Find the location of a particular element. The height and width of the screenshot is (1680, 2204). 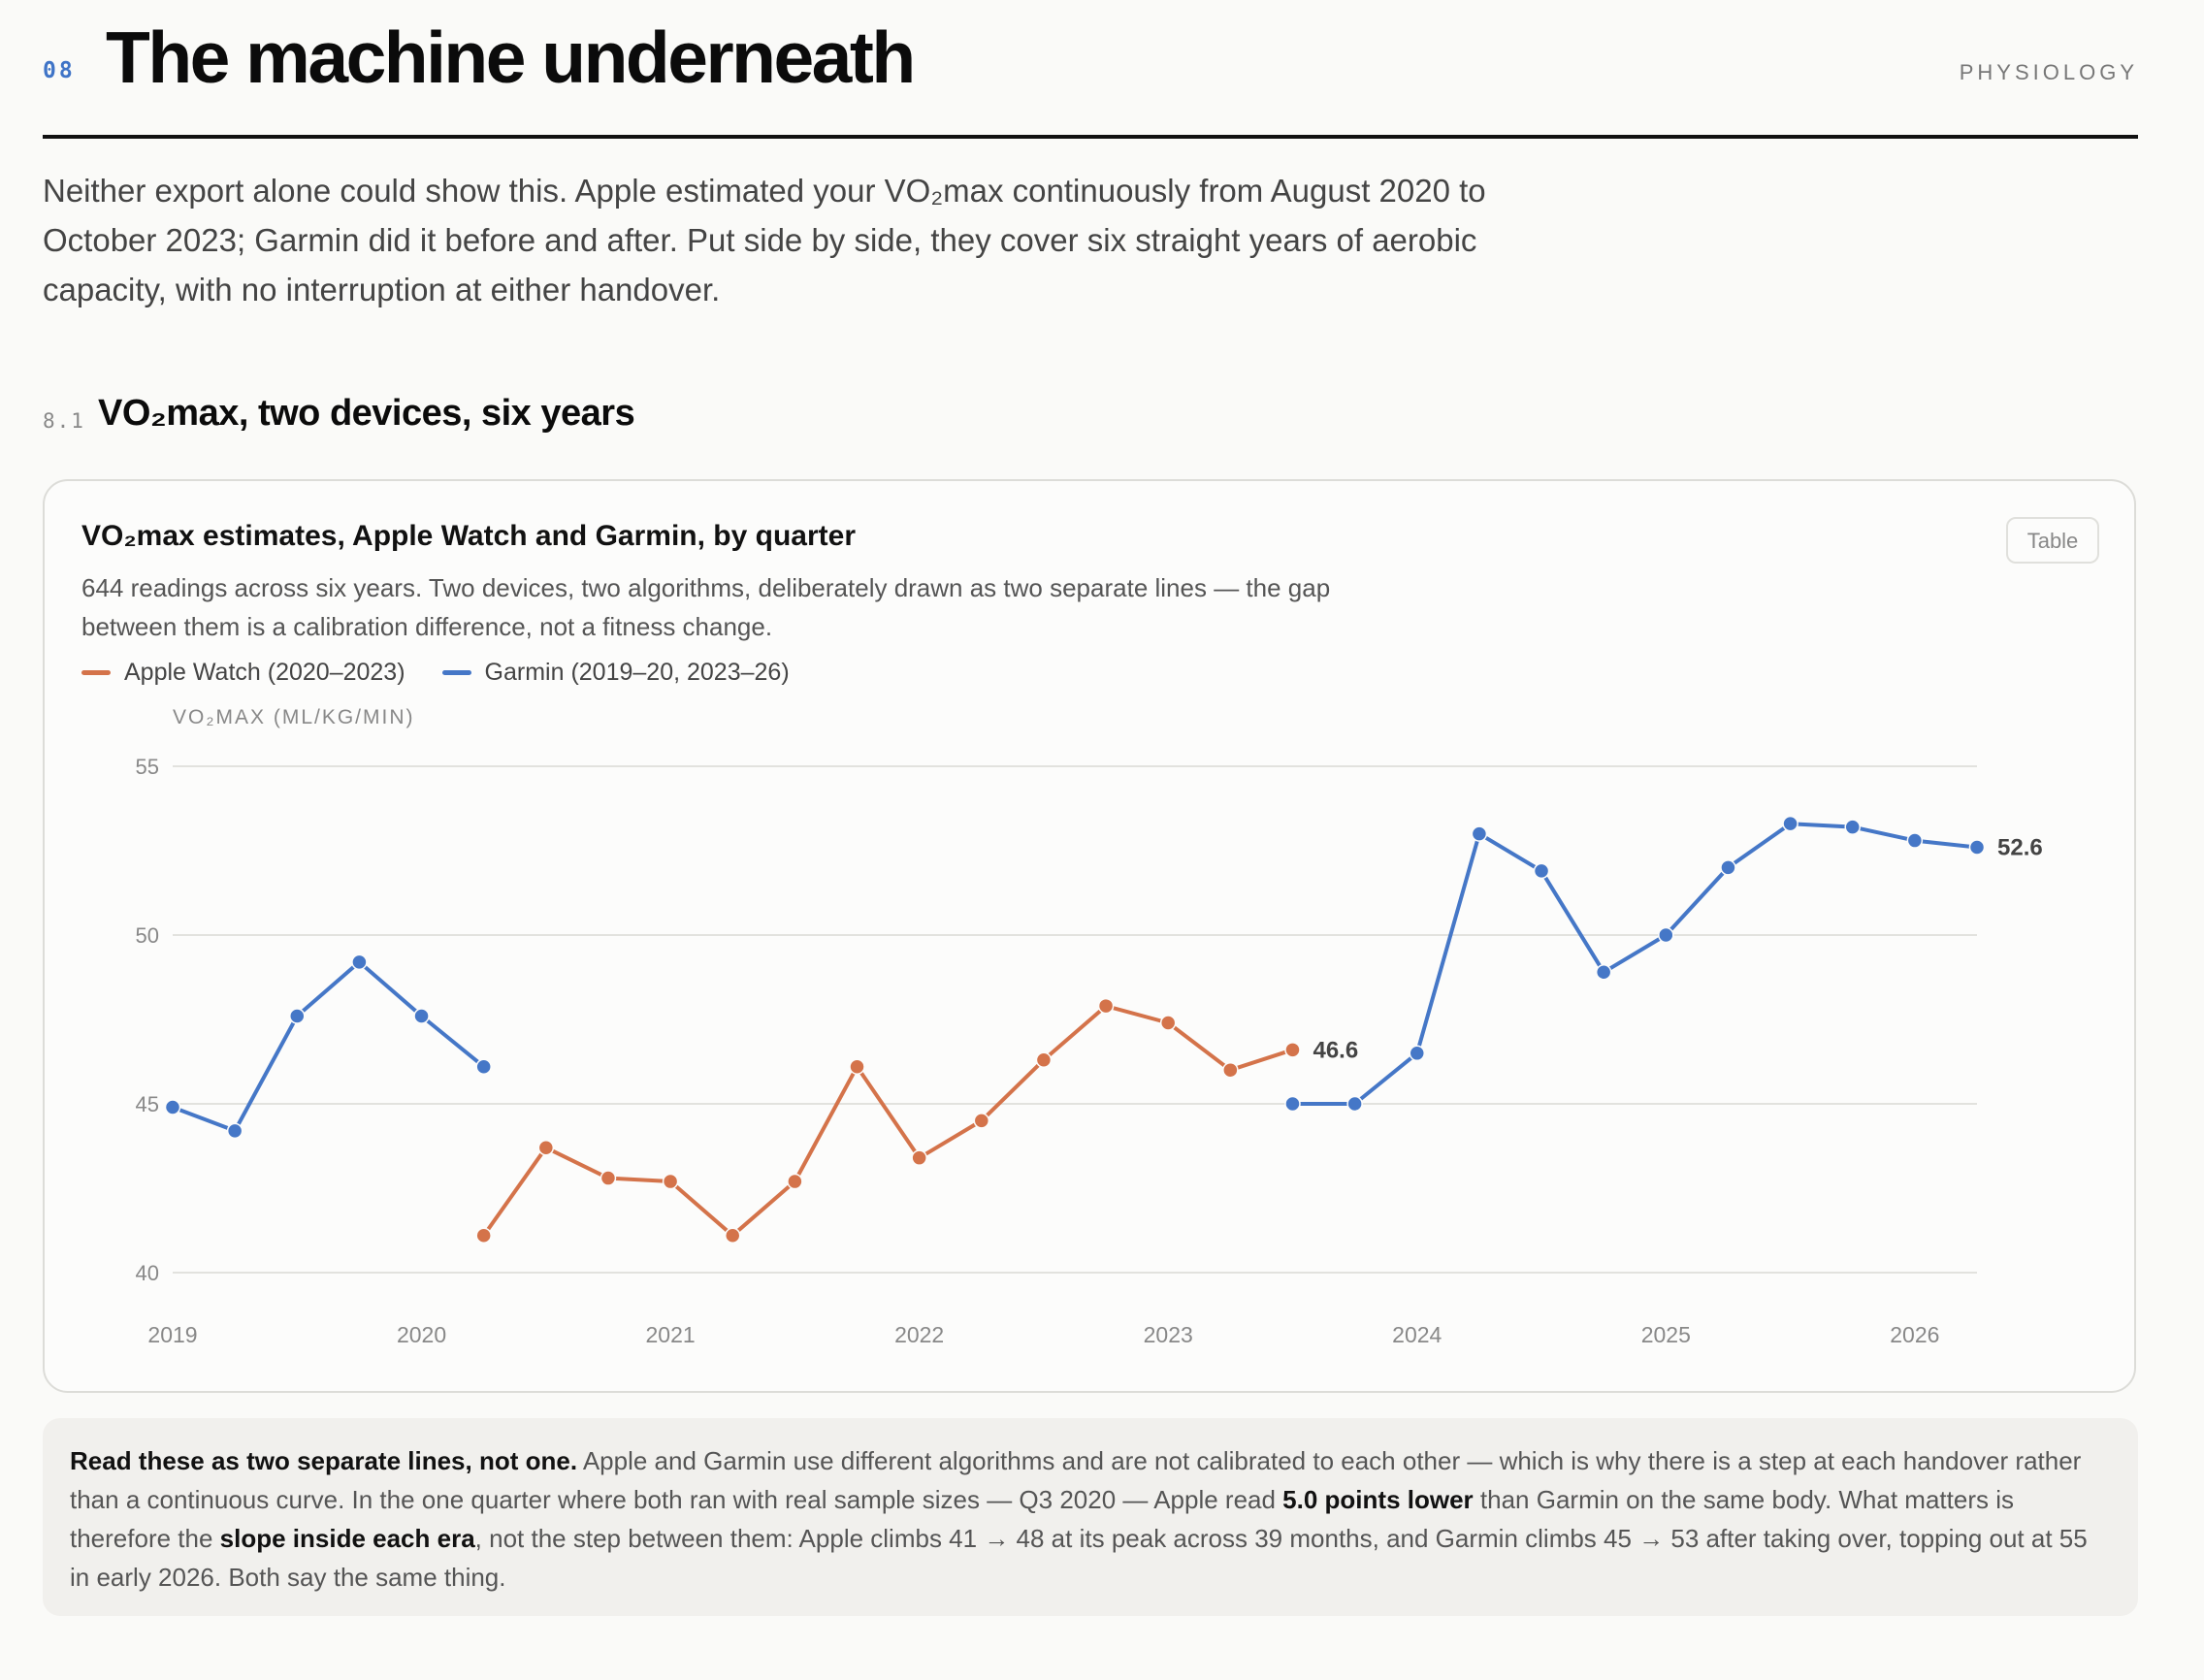

y-tick-labels: 40 45 50 55 is located at coordinates (147, 1020).